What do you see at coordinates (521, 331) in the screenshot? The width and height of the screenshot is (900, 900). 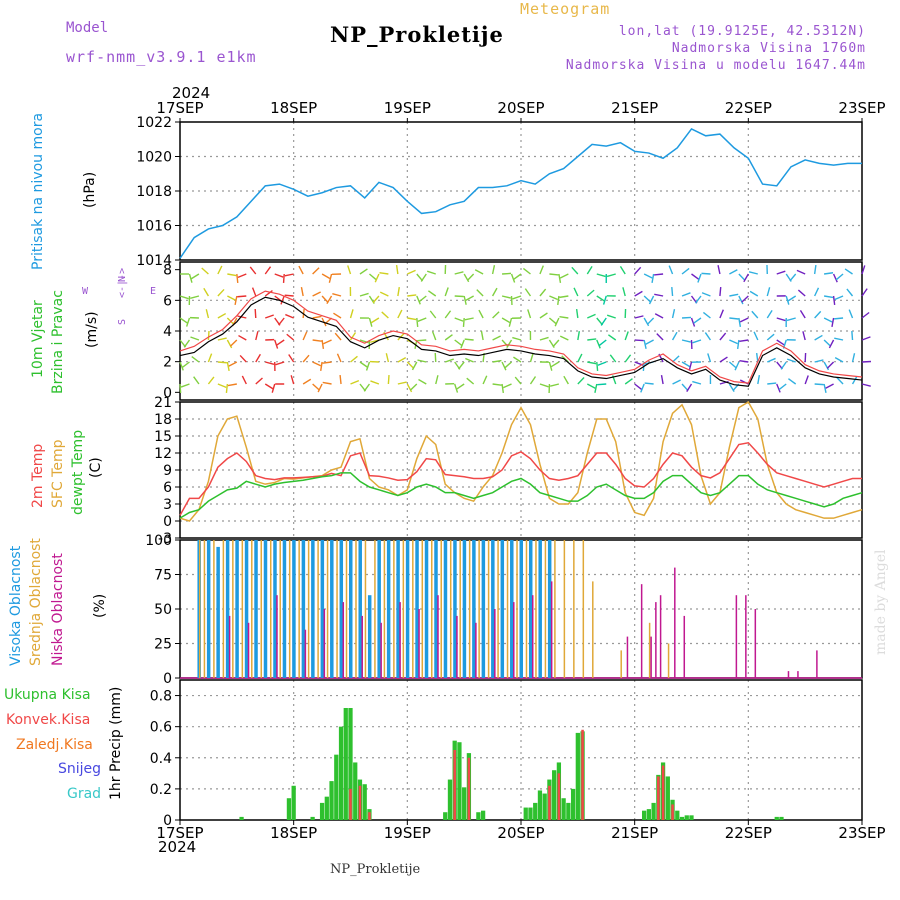 I see `wind-frame` at bounding box center [521, 331].